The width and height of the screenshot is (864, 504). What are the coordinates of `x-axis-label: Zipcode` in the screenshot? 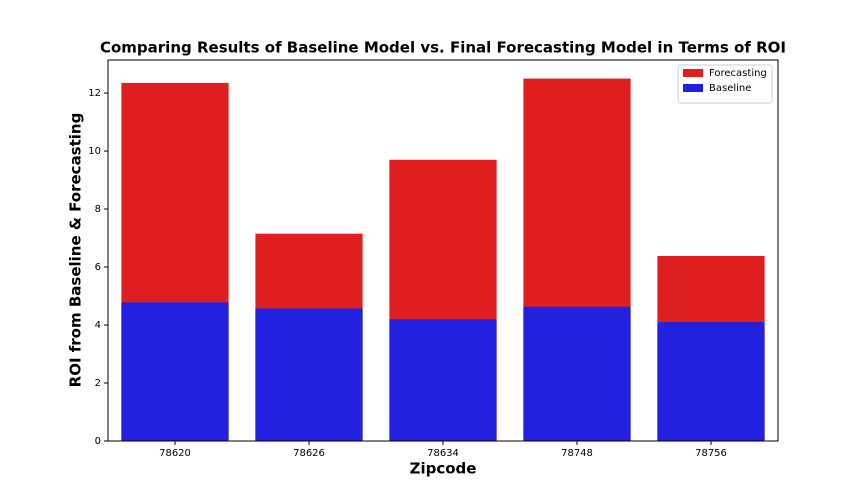 It's located at (443, 469).